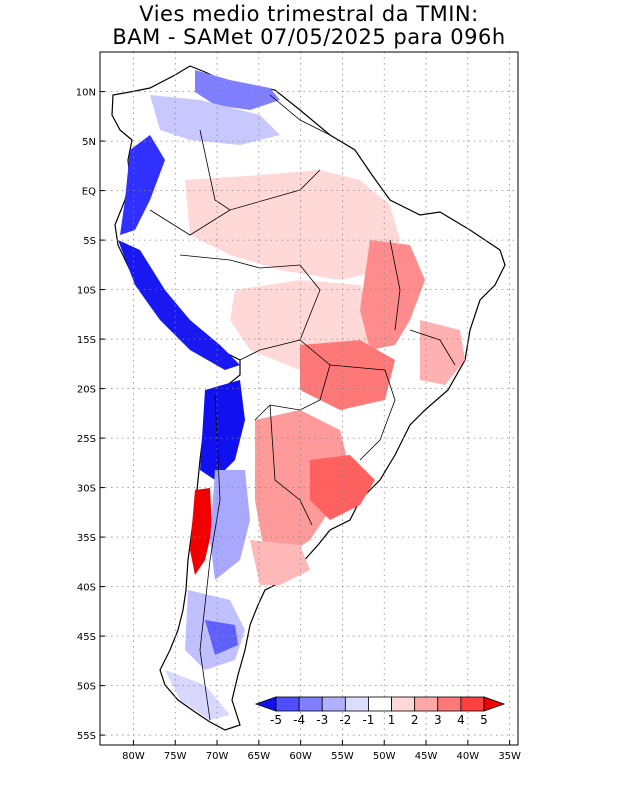 This screenshot has width=618, height=800. Describe the element at coordinates (438, 720) in the screenshot. I see `colorbar-label: 3` at that location.